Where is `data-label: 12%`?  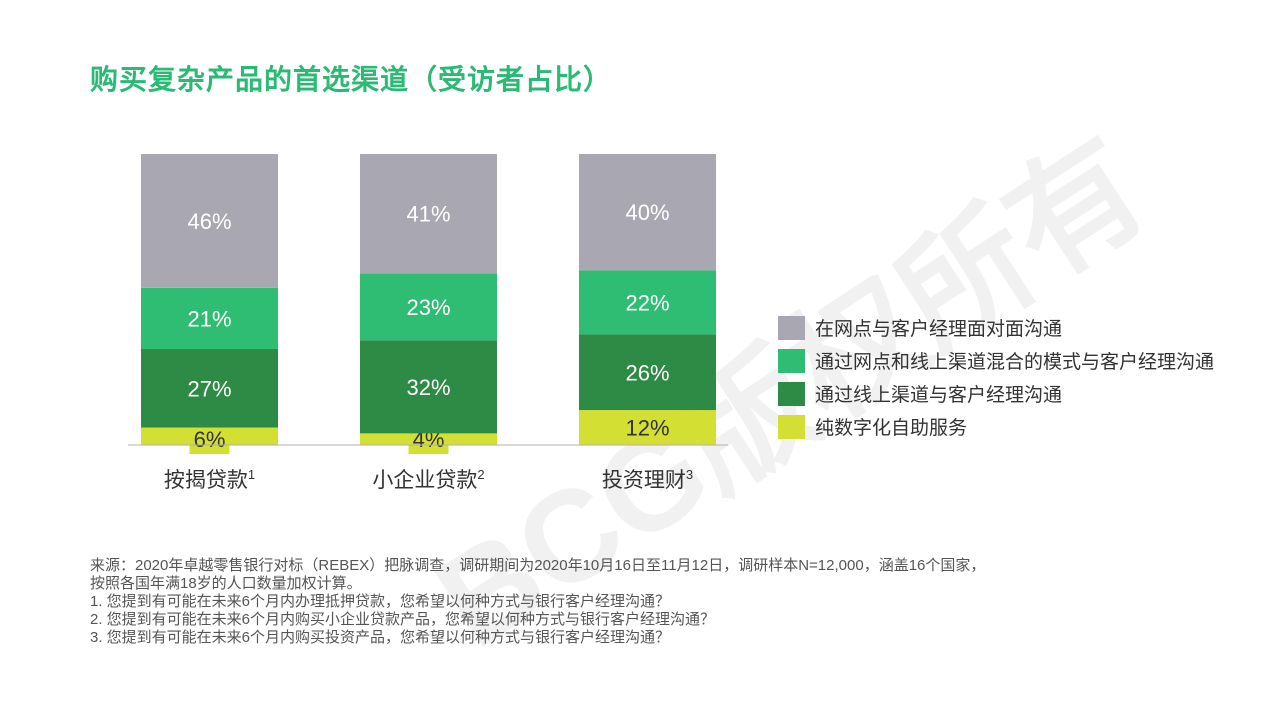 data-label: 12% is located at coordinates (647, 428).